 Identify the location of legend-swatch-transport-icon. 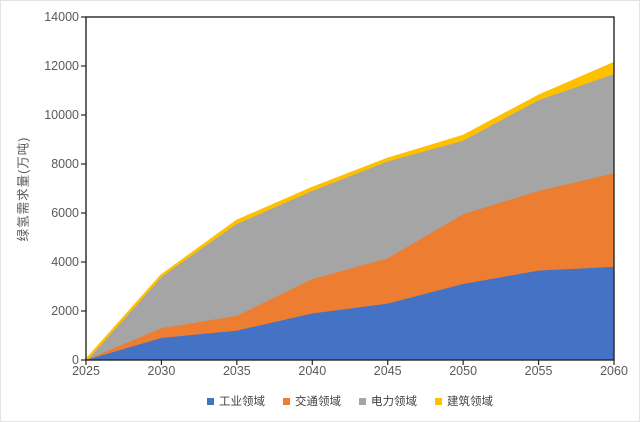
(286, 401).